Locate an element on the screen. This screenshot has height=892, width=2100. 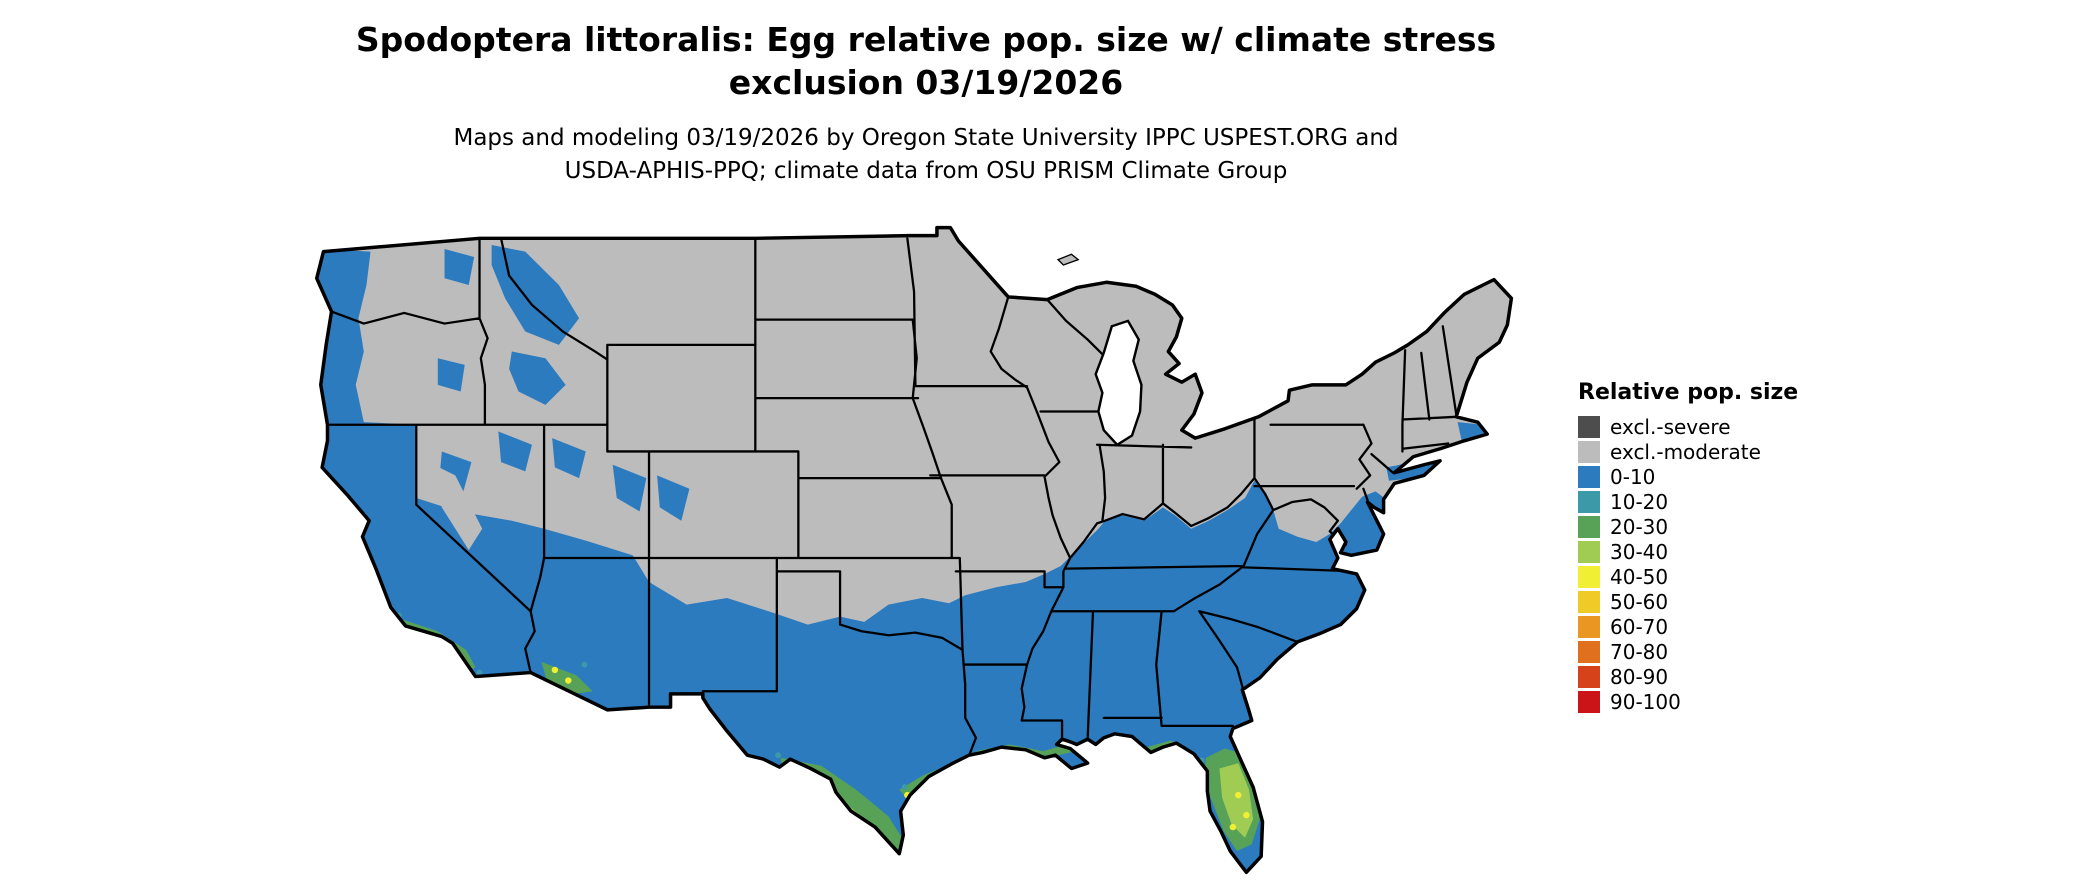
legend-item-label: excl.-moderate is located at coordinates (1685, 451).